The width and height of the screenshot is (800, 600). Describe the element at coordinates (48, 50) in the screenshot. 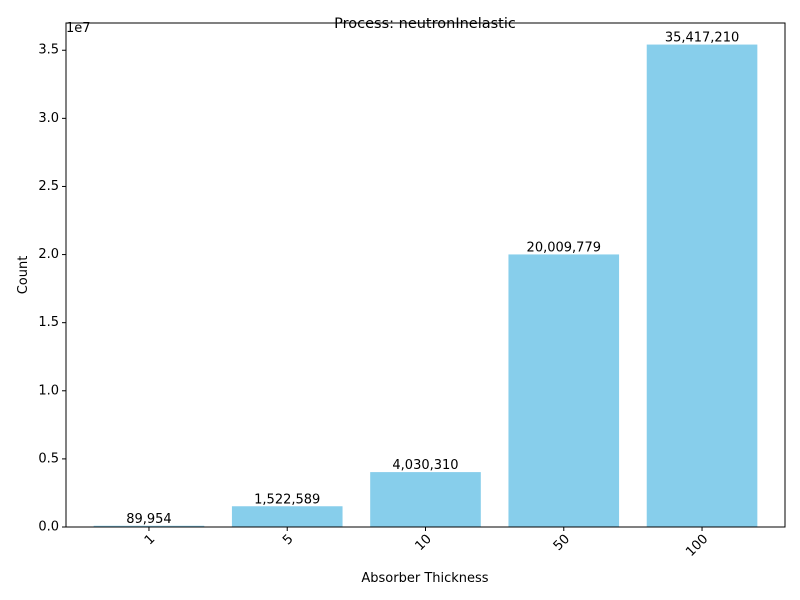

I see `y-tick-label: 3.5` at that location.